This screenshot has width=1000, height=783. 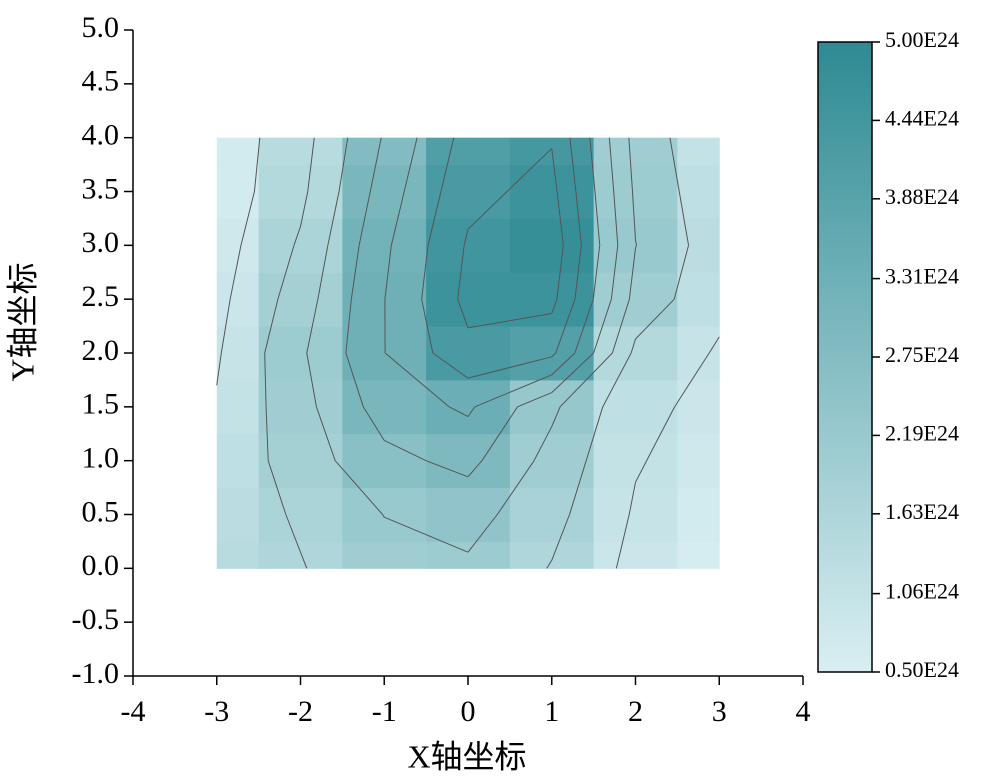 I want to click on x-tick-label: 3, so click(x=719, y=711).